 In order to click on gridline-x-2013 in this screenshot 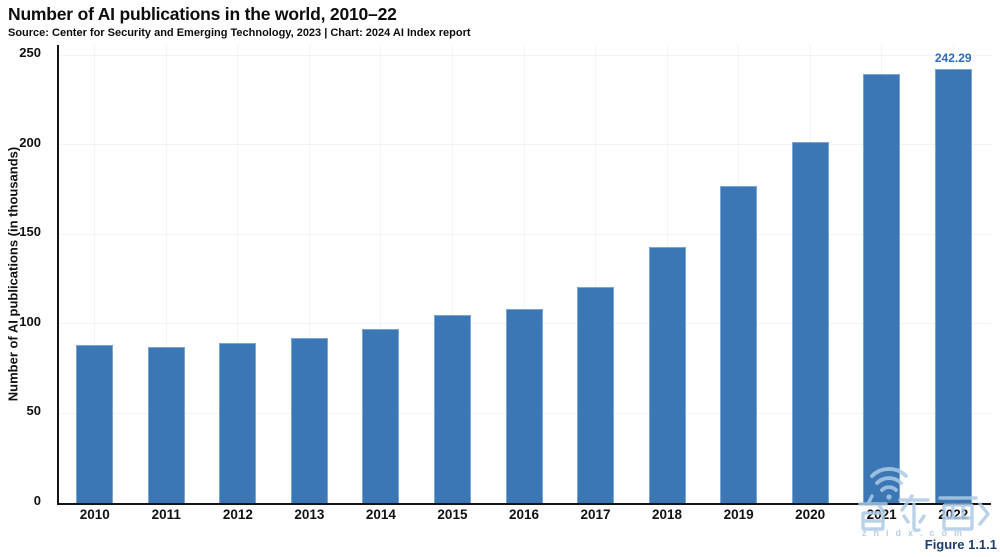, I will do `click(309, 274)`.